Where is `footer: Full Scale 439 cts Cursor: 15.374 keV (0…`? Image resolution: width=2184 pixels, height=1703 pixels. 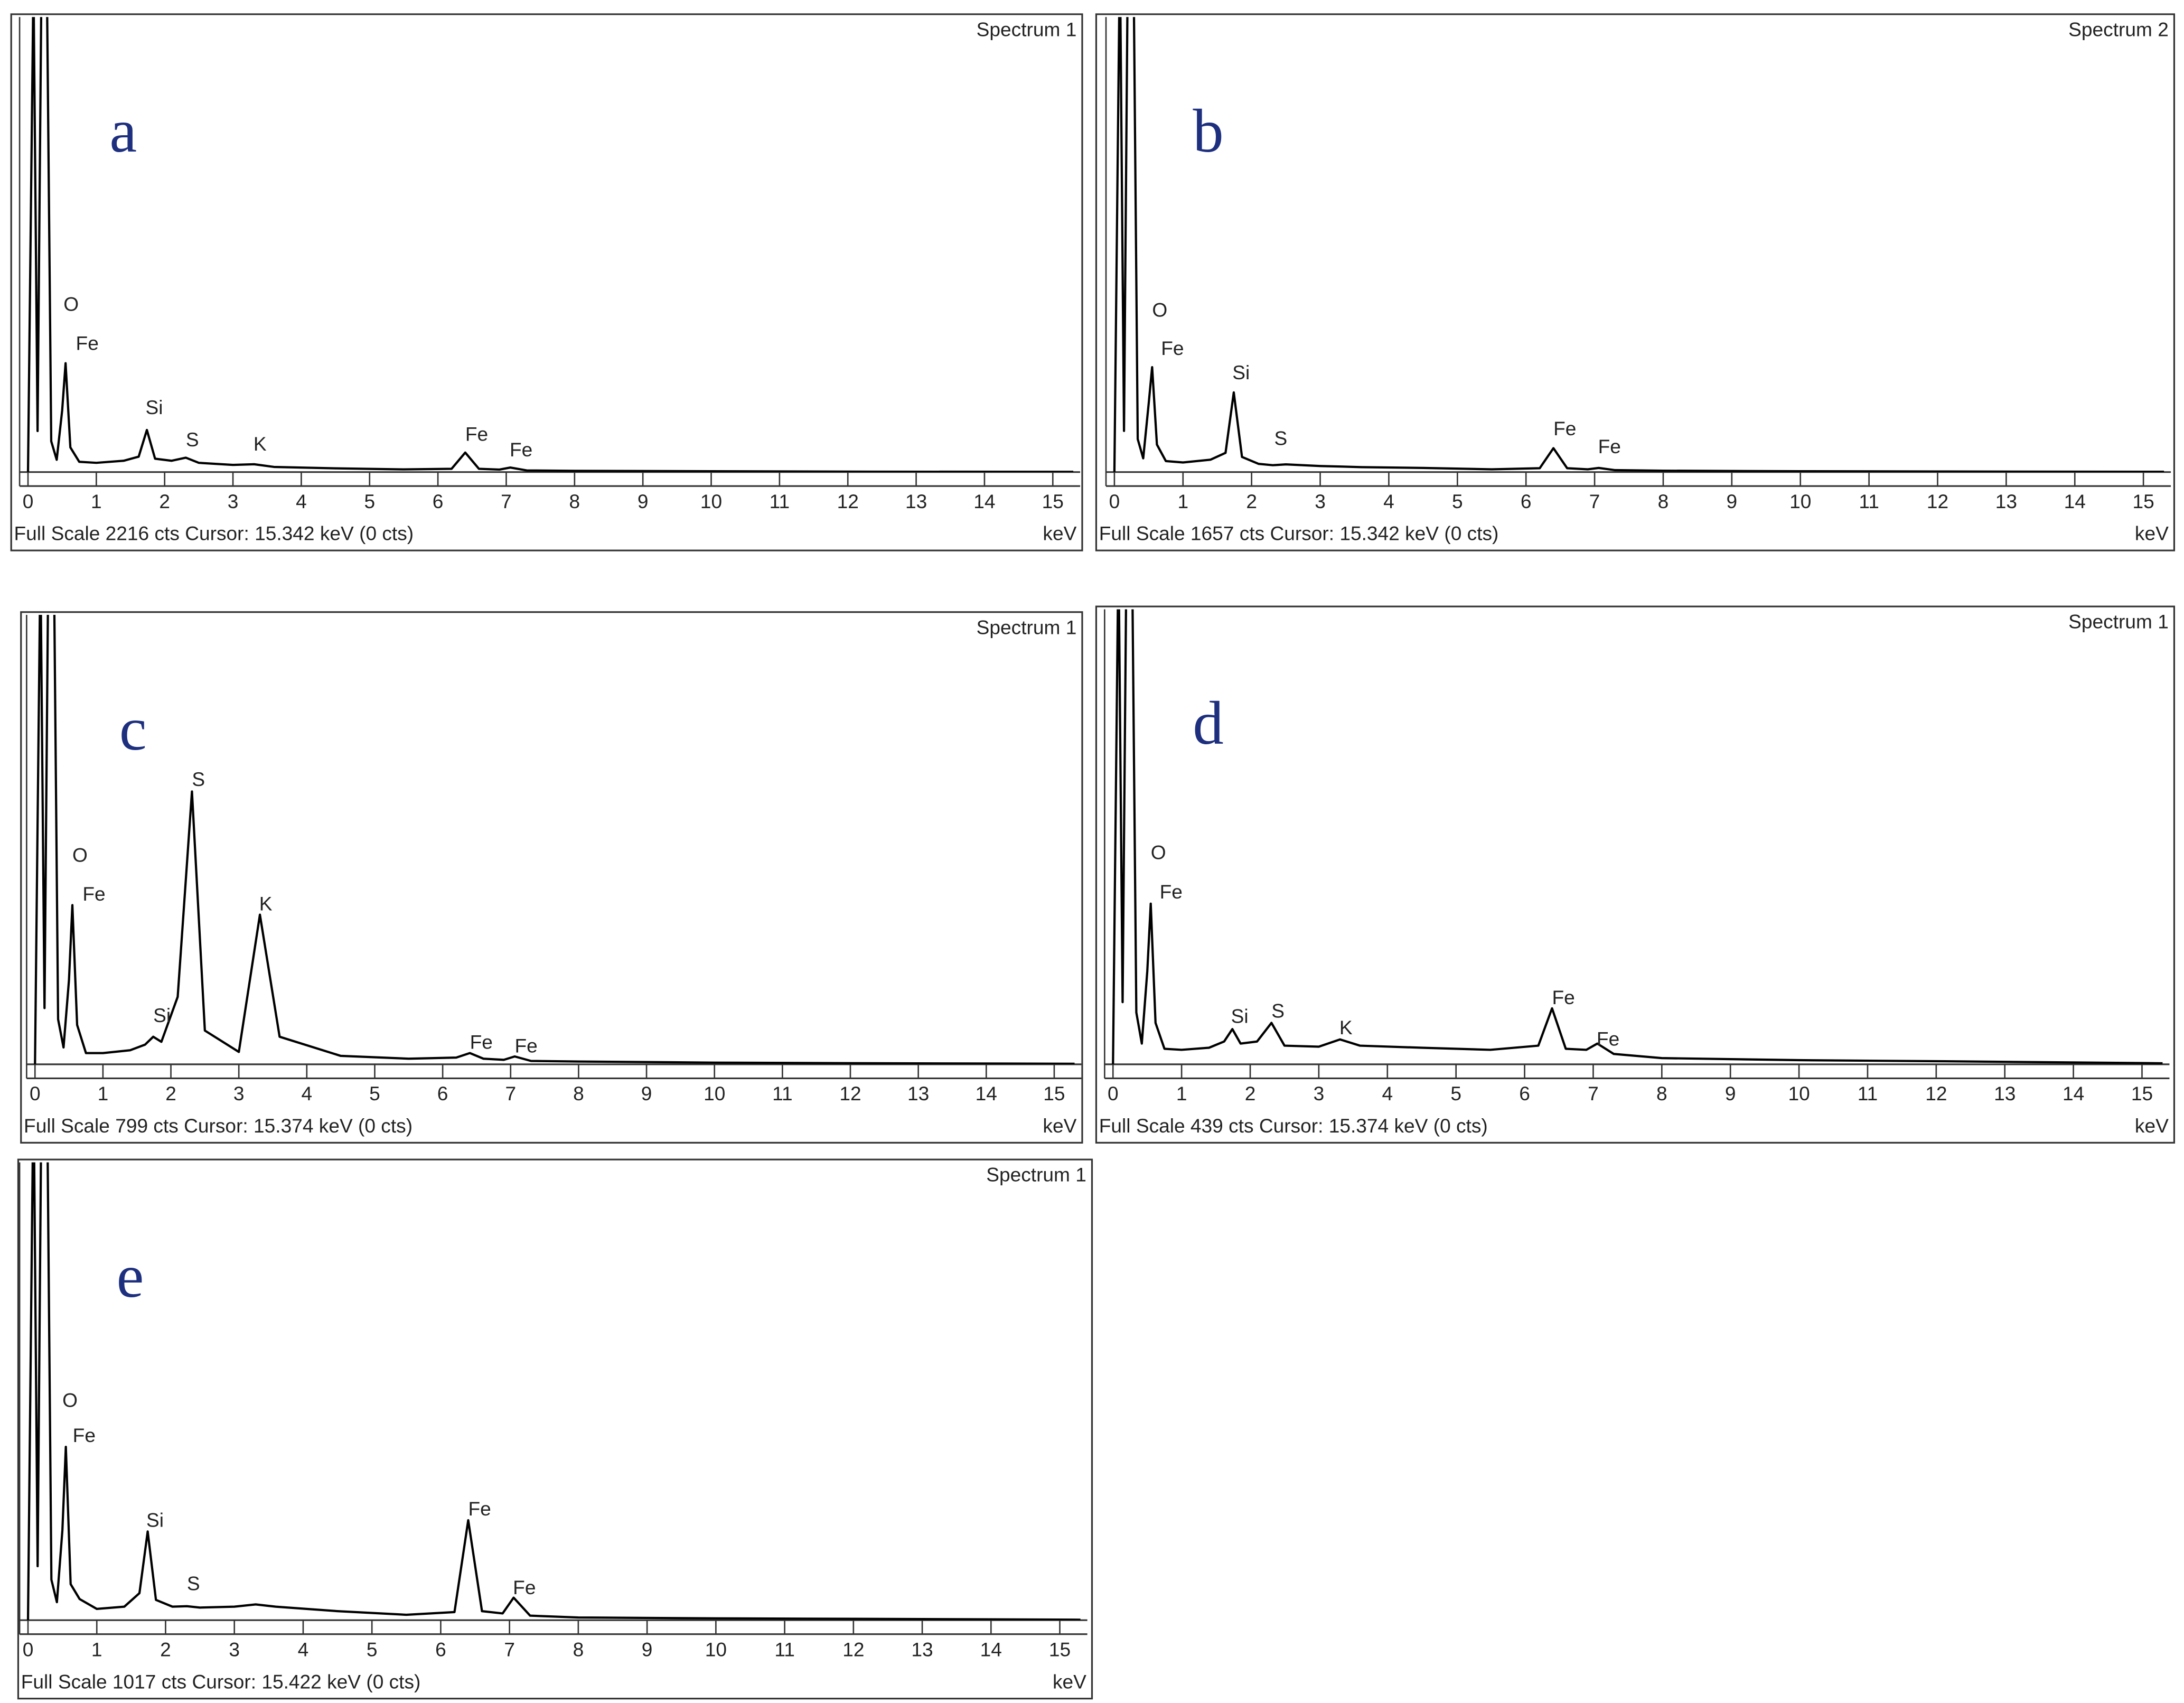
footer: Full Scale 439 cts Cursor: 15.374 keV (0… is located at coordinates (1293, 1126).